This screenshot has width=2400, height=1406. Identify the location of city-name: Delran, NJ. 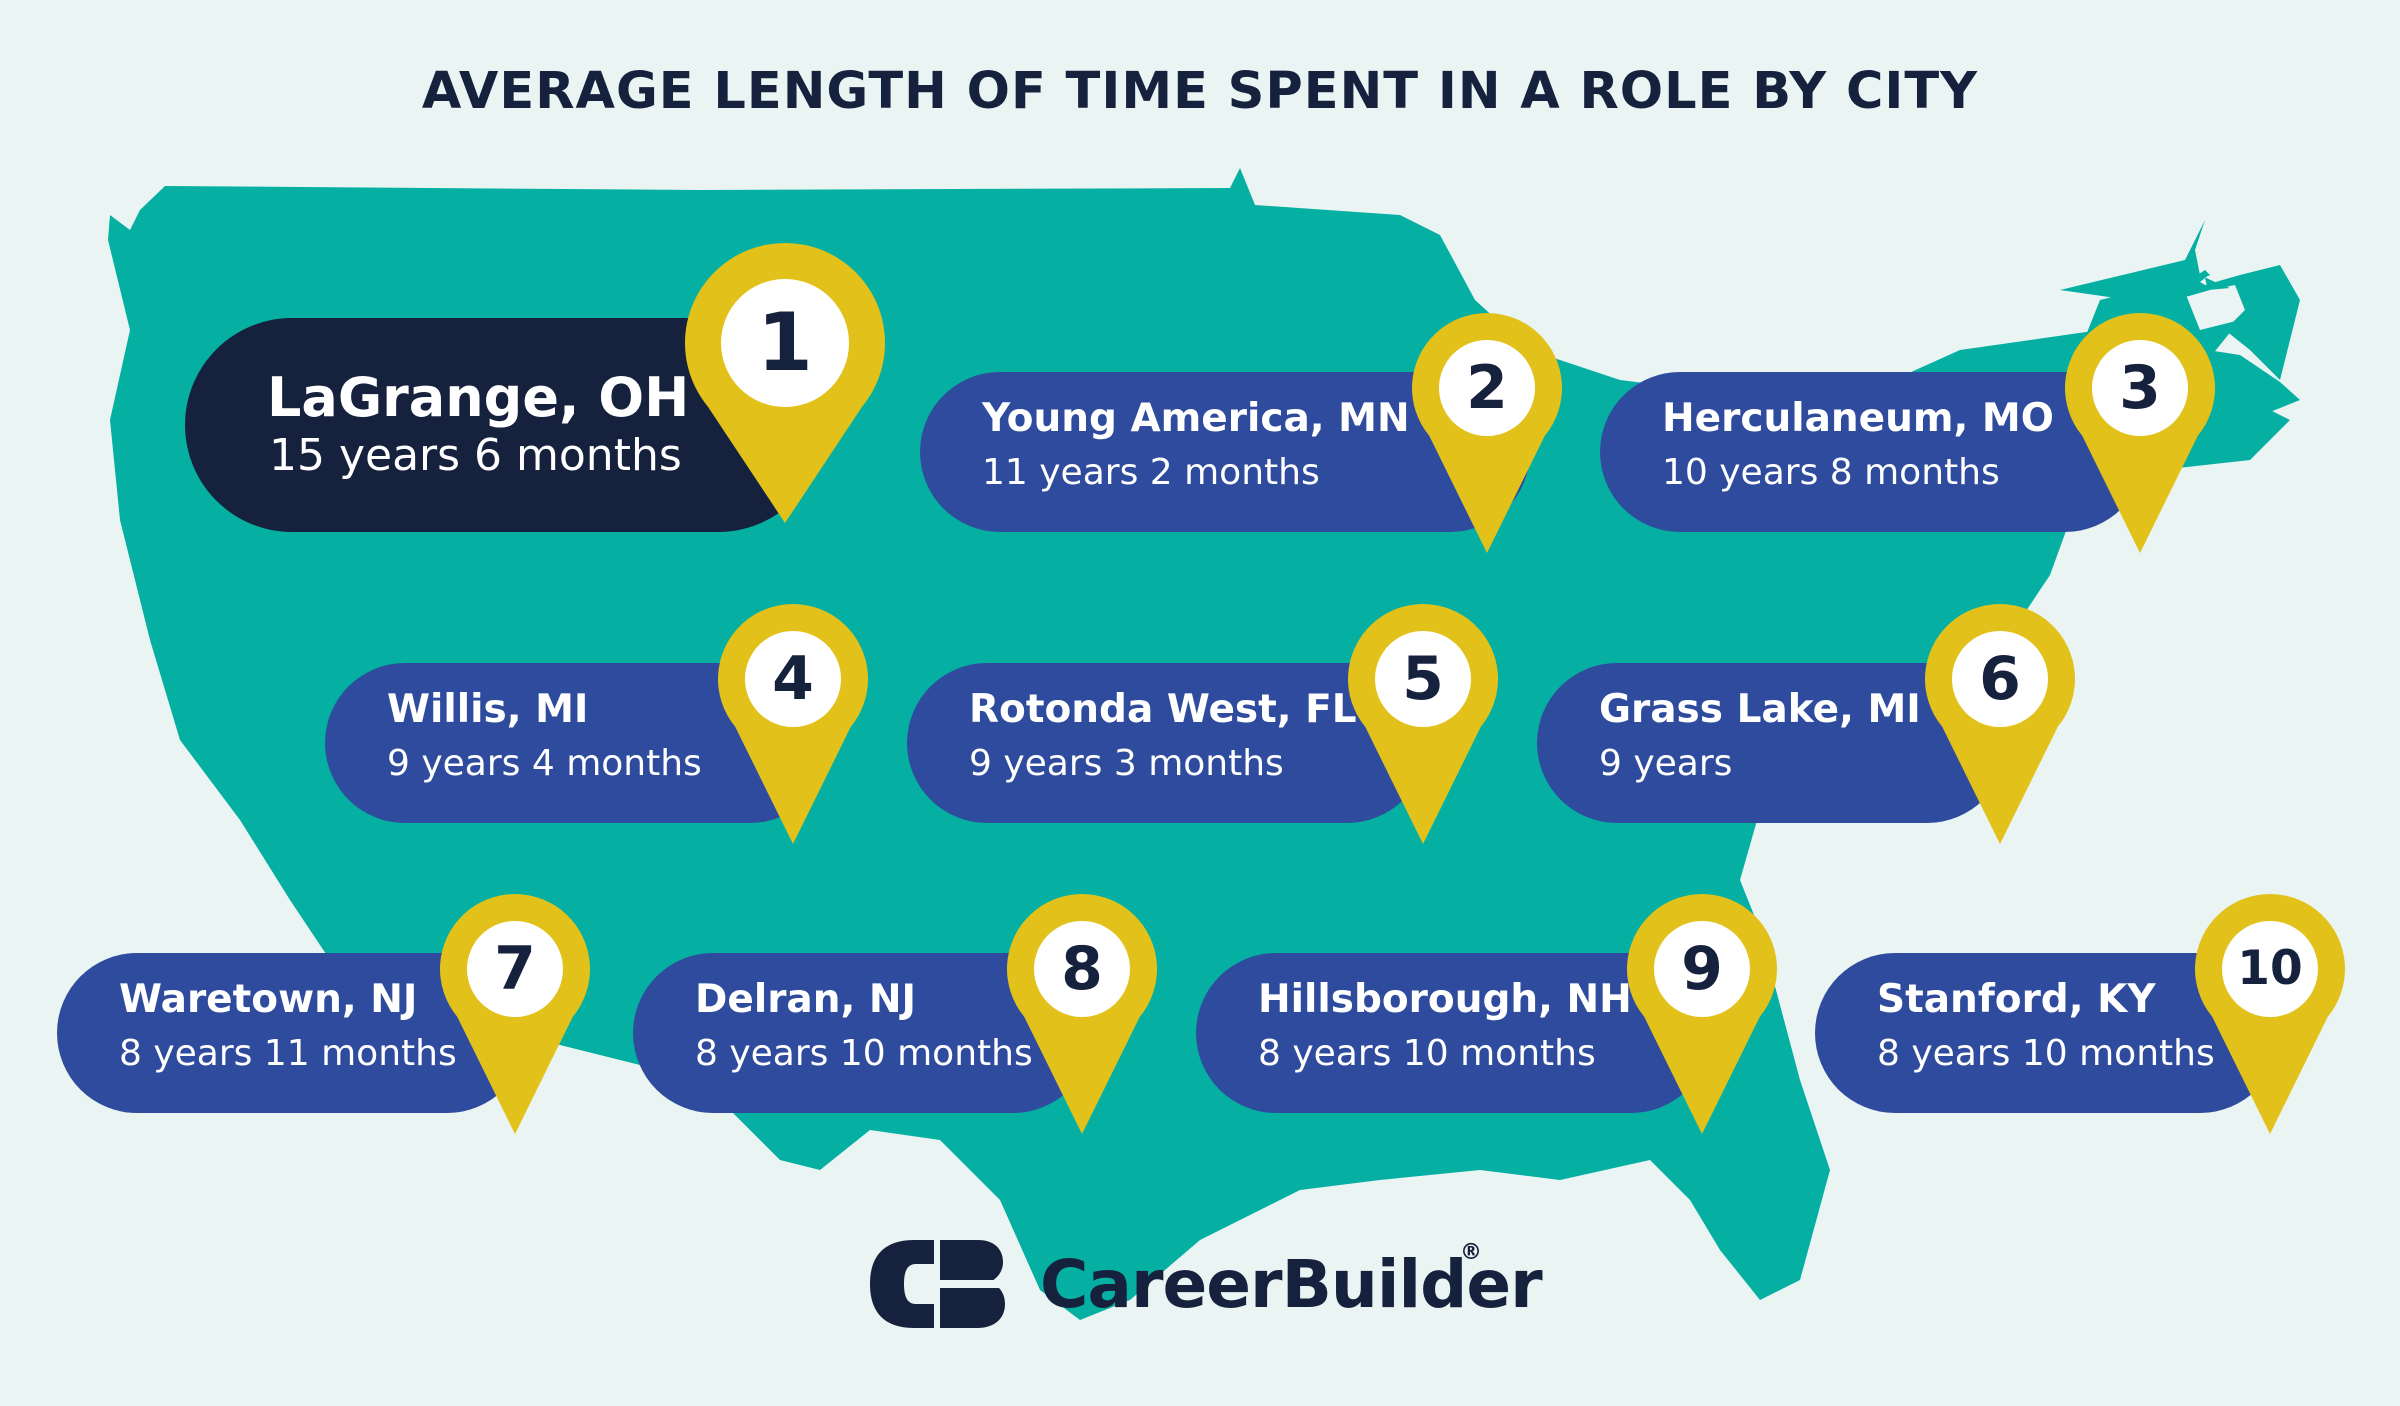
(806, 999).